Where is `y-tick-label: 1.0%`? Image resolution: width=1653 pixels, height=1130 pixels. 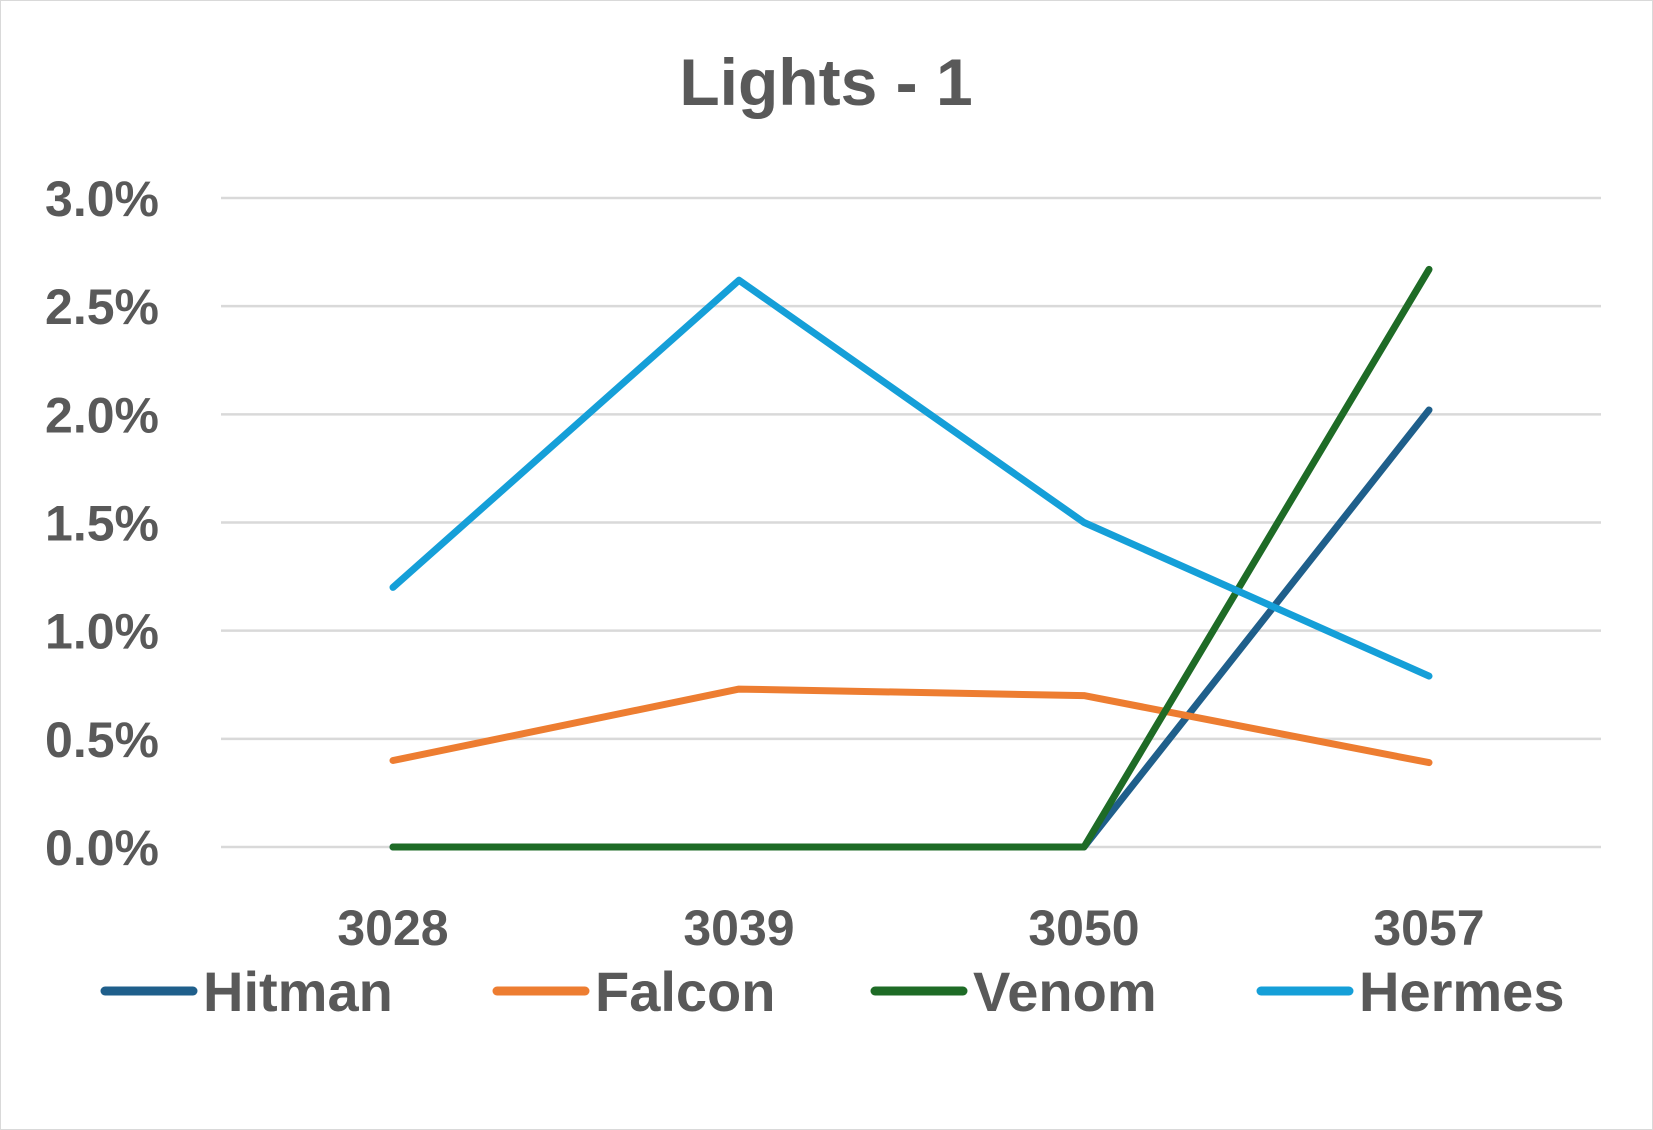 y-tick-label: 1.0% is located at coordinates (102, 632).